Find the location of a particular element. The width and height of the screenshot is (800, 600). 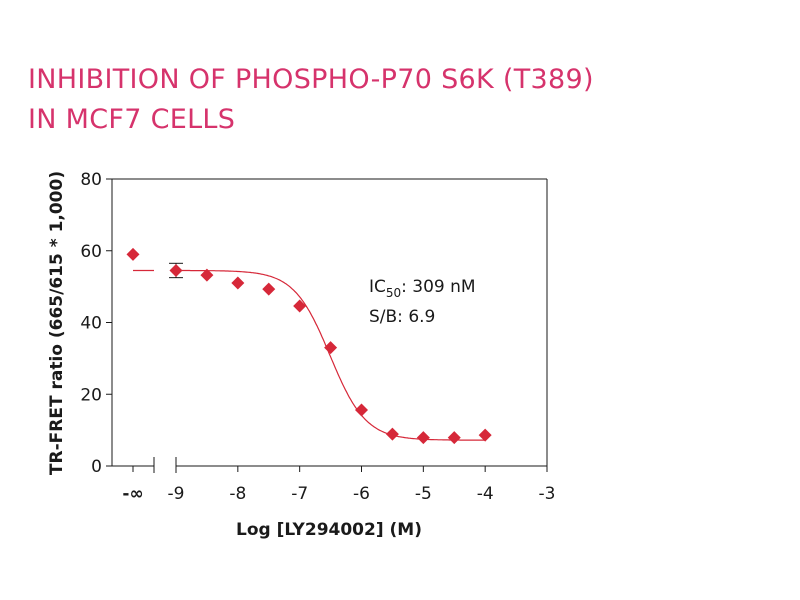

x-tick-label: -3 is located at coordinates (547, 494).